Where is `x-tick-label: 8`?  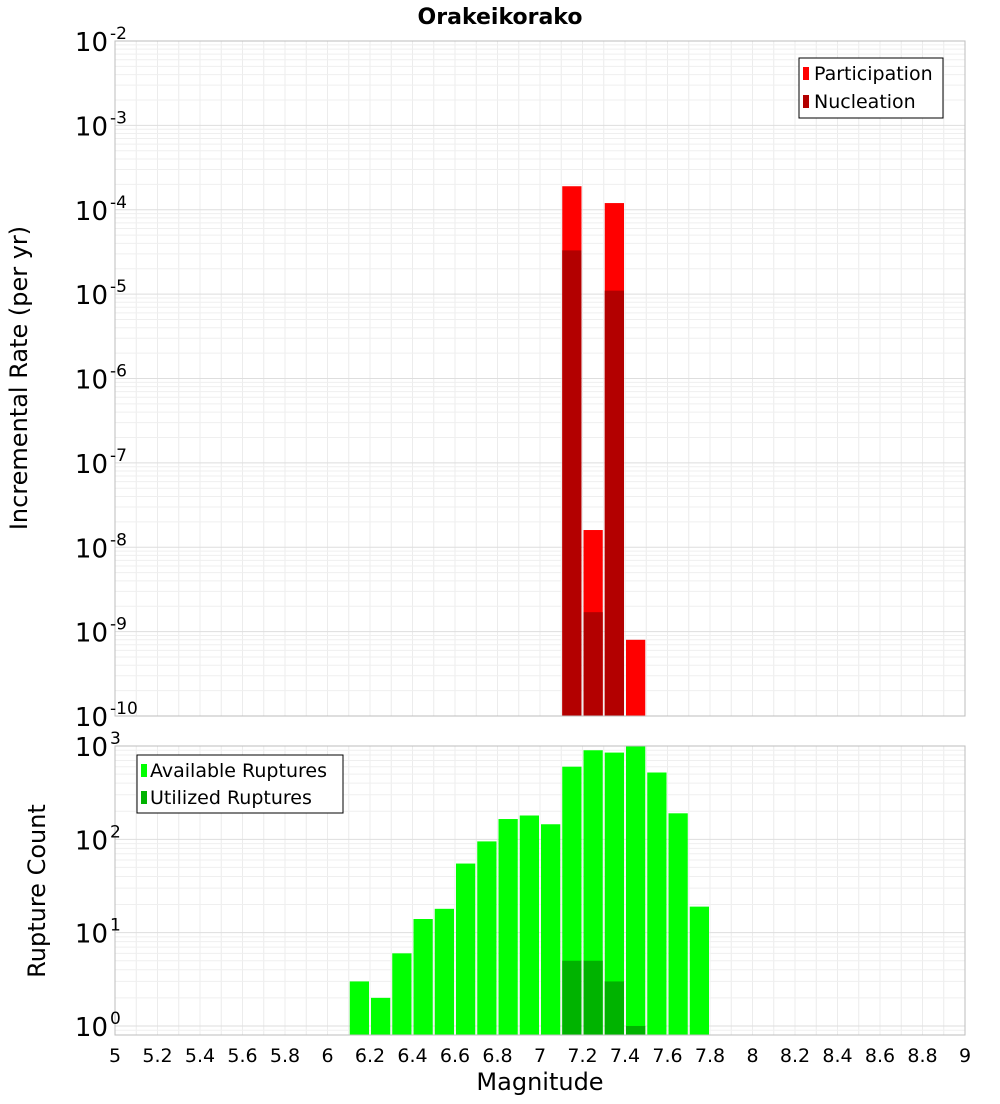 x-tick-label: 8 is located at coordinates (752, 1056).